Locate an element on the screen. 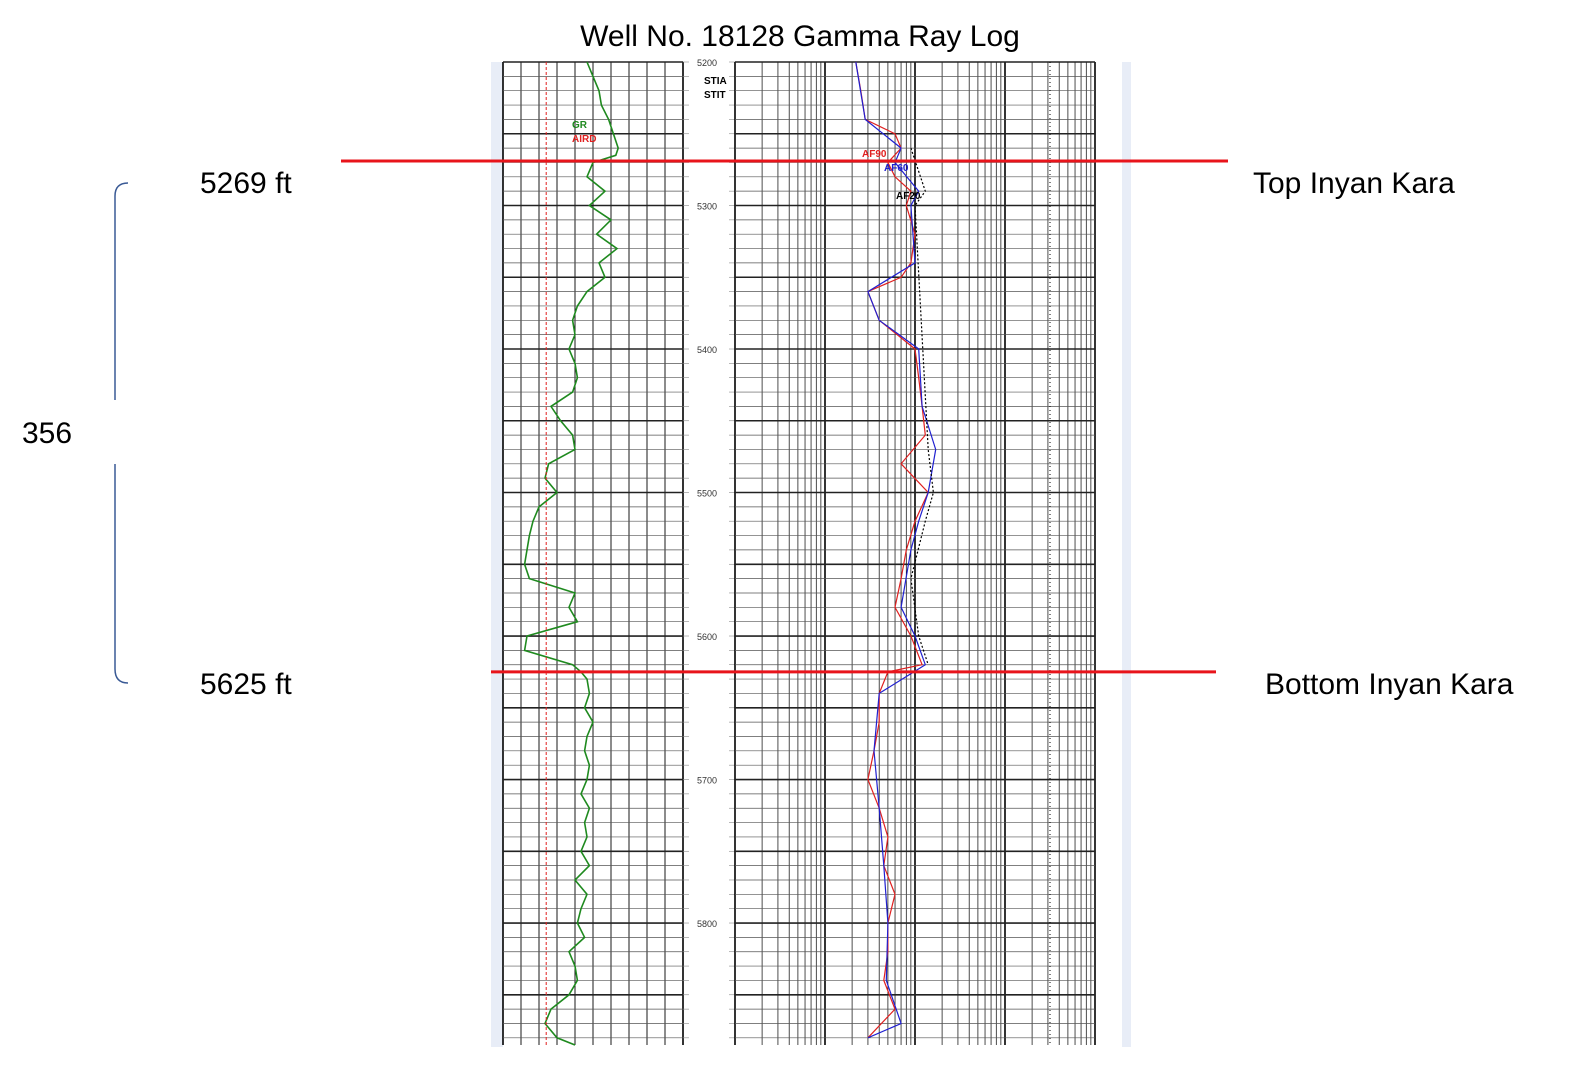  depth-tick-label: 5500 is located at coordinates (707, 494).